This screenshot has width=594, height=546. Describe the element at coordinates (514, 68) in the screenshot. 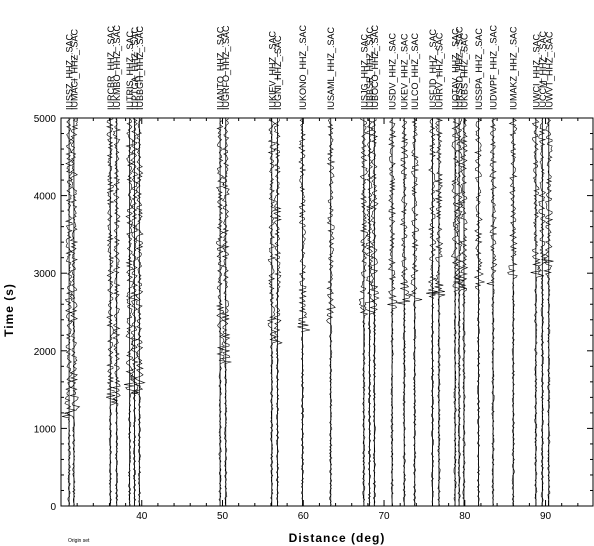

I see `station-label: IUMAKZ_HHZ_.SAC` at that location.